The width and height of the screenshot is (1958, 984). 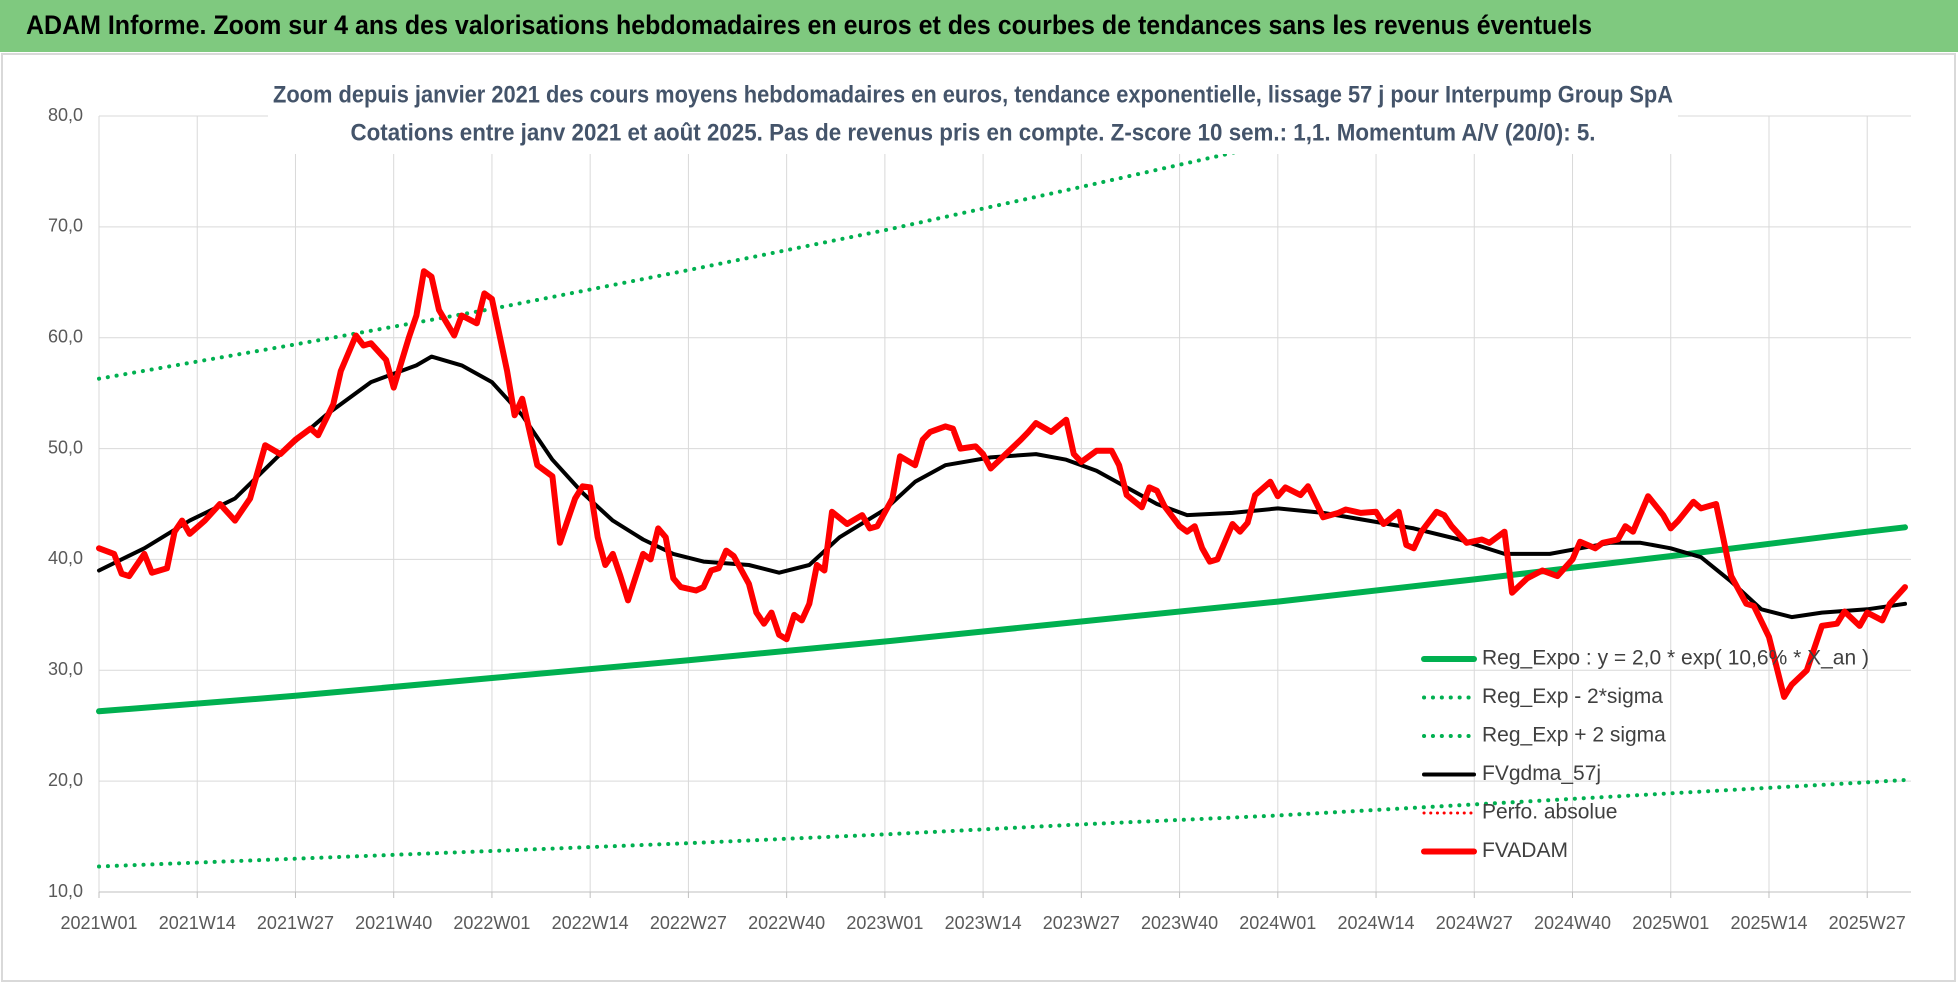 I want to click on x-tick-label: 2025W27, so click(x=1867, y=923).